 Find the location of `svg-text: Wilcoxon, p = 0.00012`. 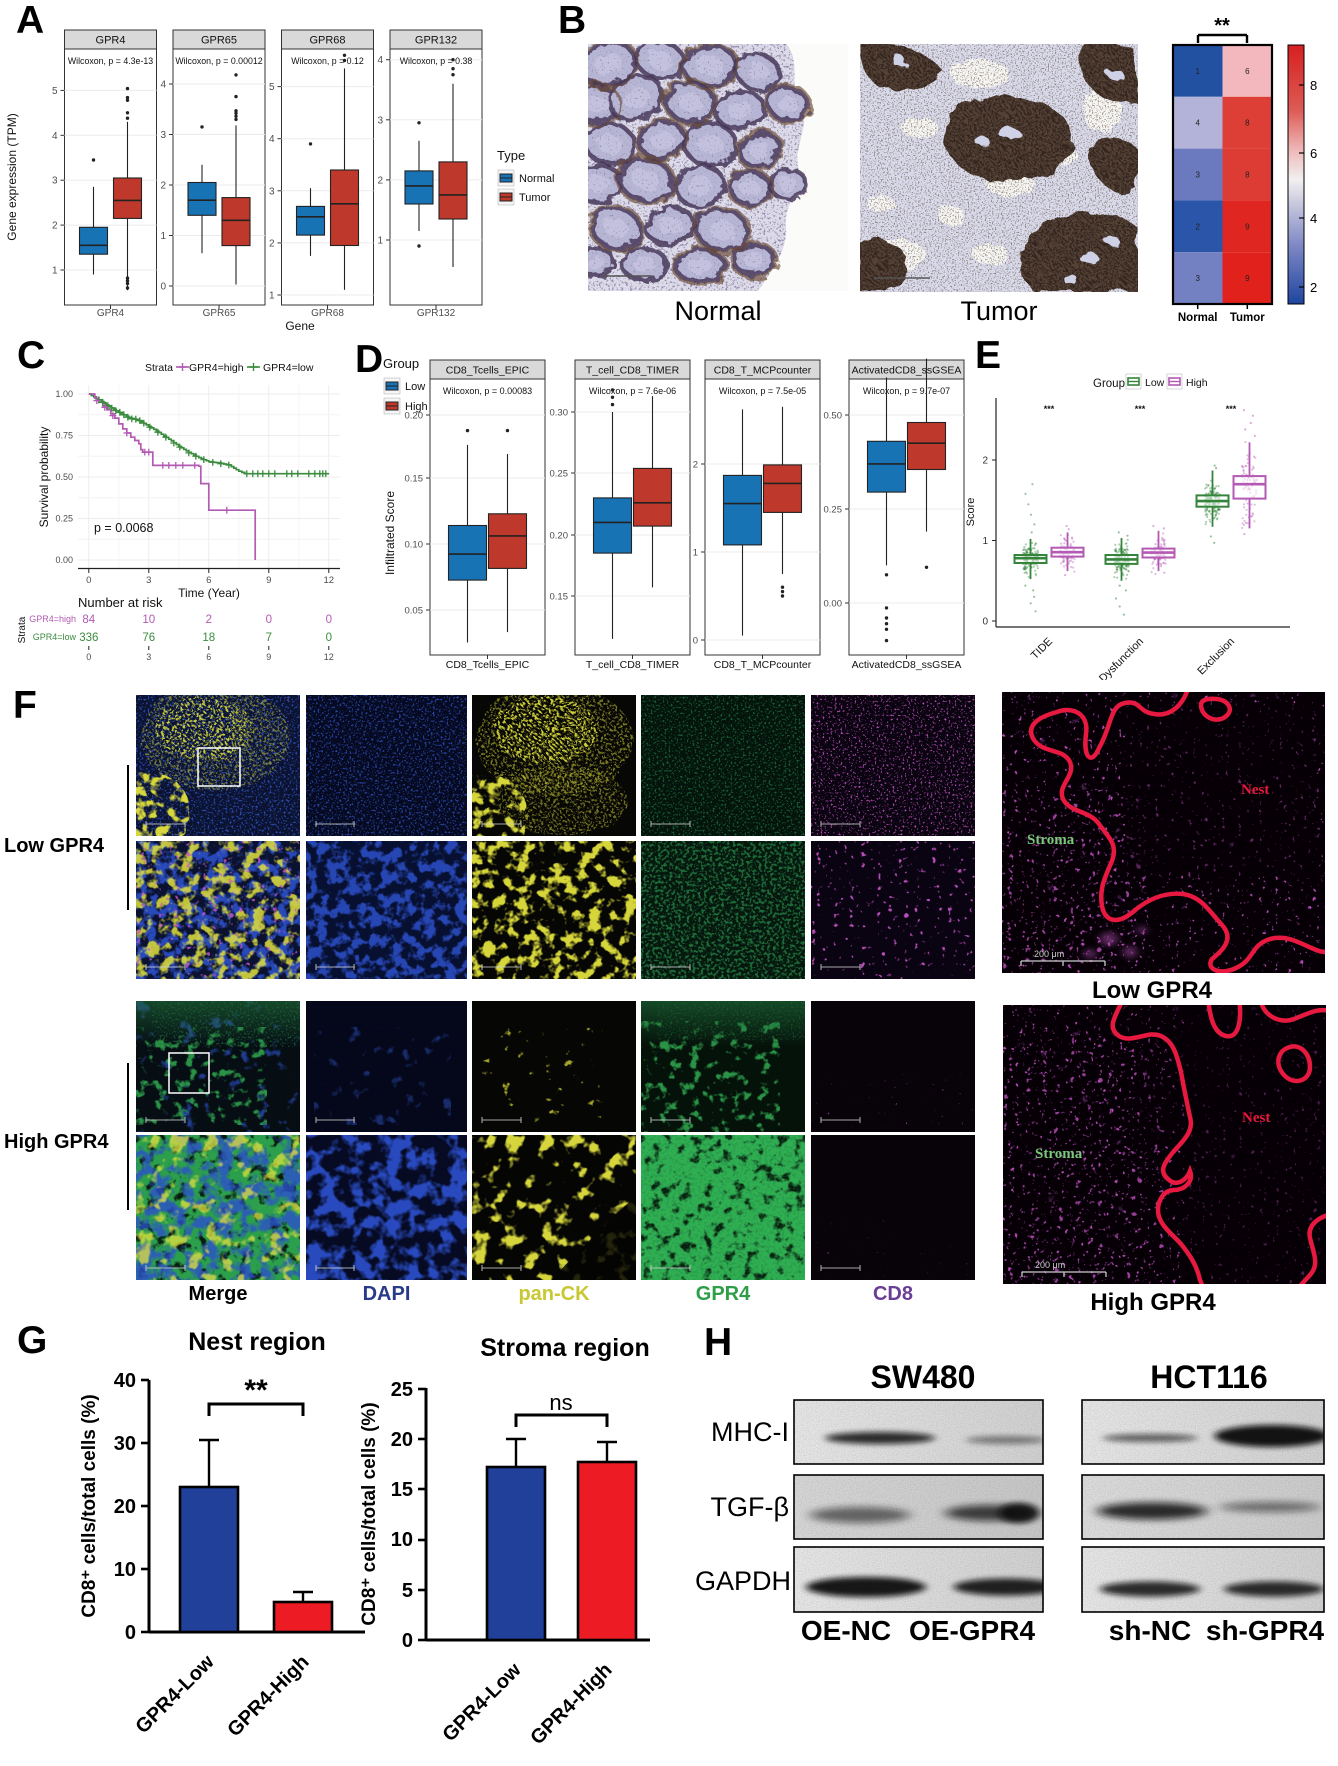

svg-text: Wilcoxon, p = 0.00012 is located at coordinates (218, 61).